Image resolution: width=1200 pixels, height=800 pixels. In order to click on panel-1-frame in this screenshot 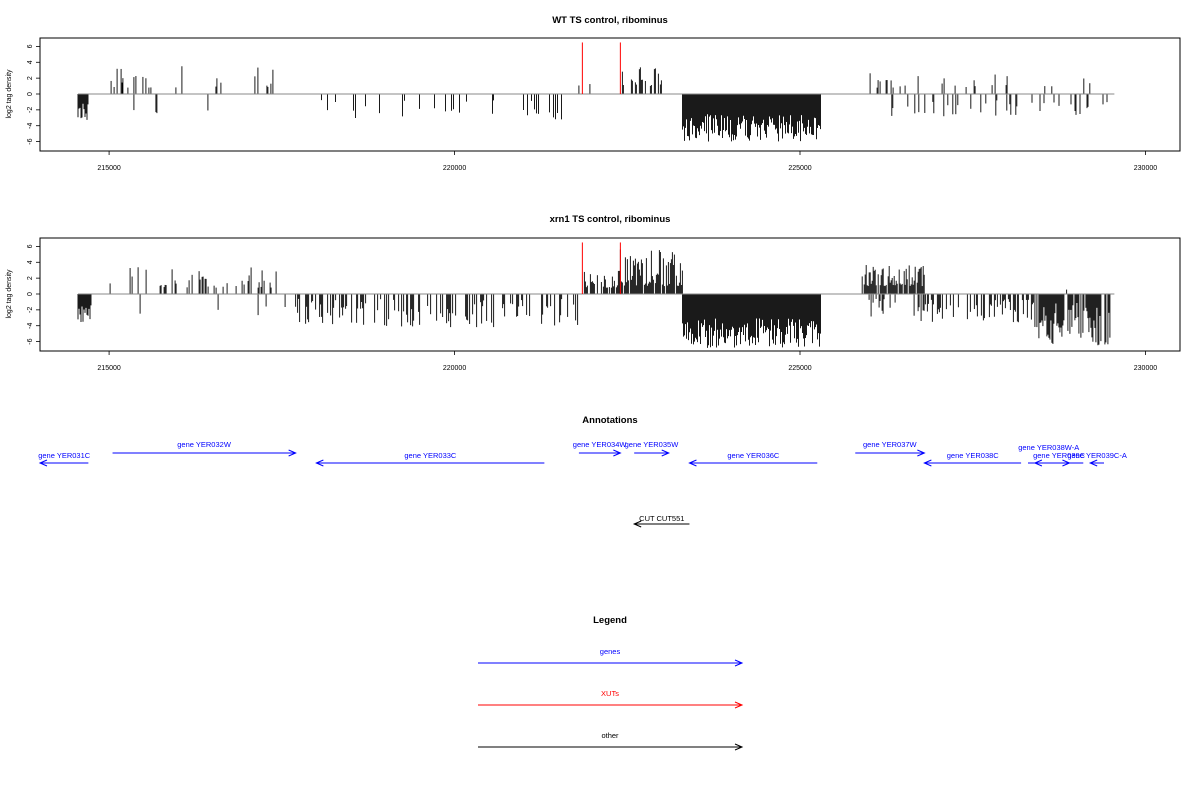, I will do `click(610, 94)`.